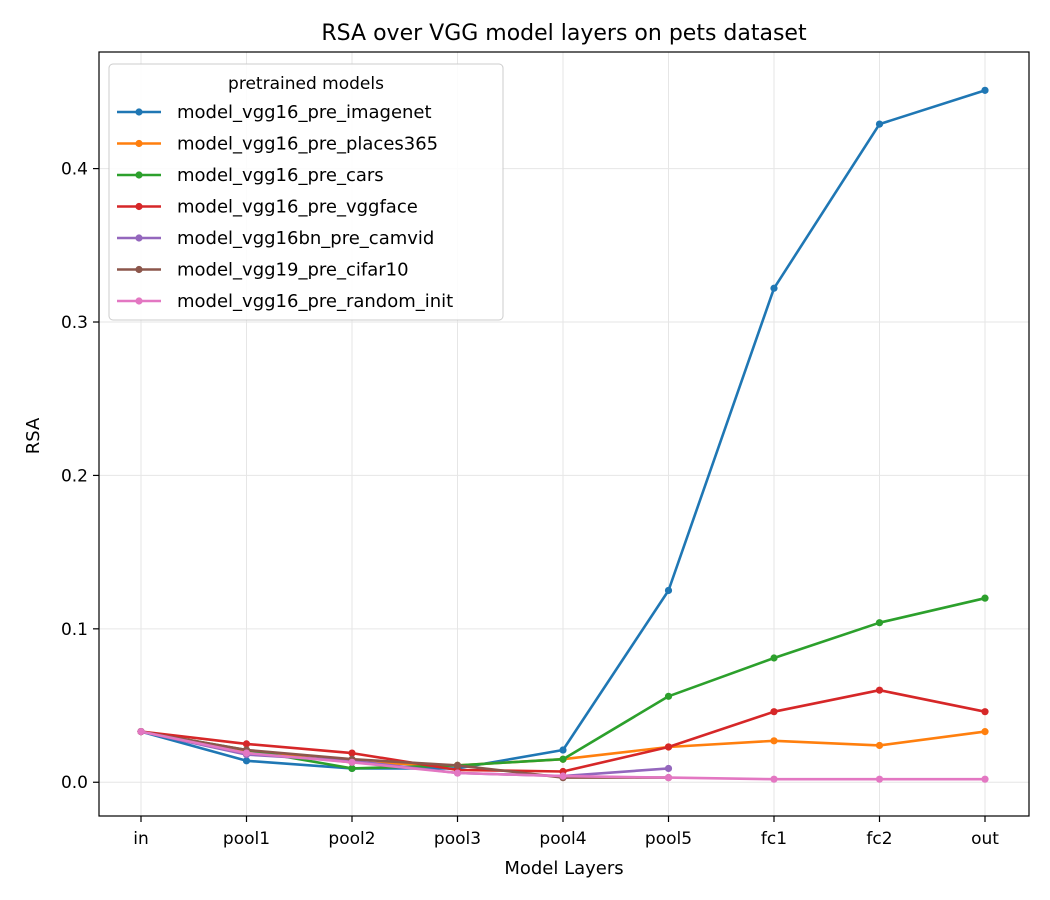  Describe the element at coordinates (563, 868) in the screenshot. I see `x-axis-label: Model Layers` at that location.